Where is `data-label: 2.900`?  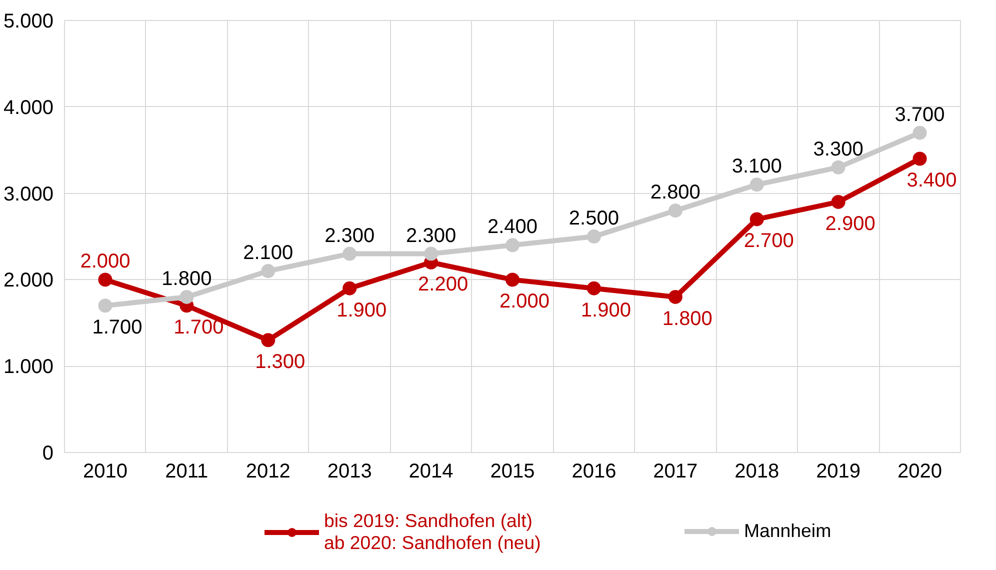 data-label: 2.900 is located at coordinates (850, 223).